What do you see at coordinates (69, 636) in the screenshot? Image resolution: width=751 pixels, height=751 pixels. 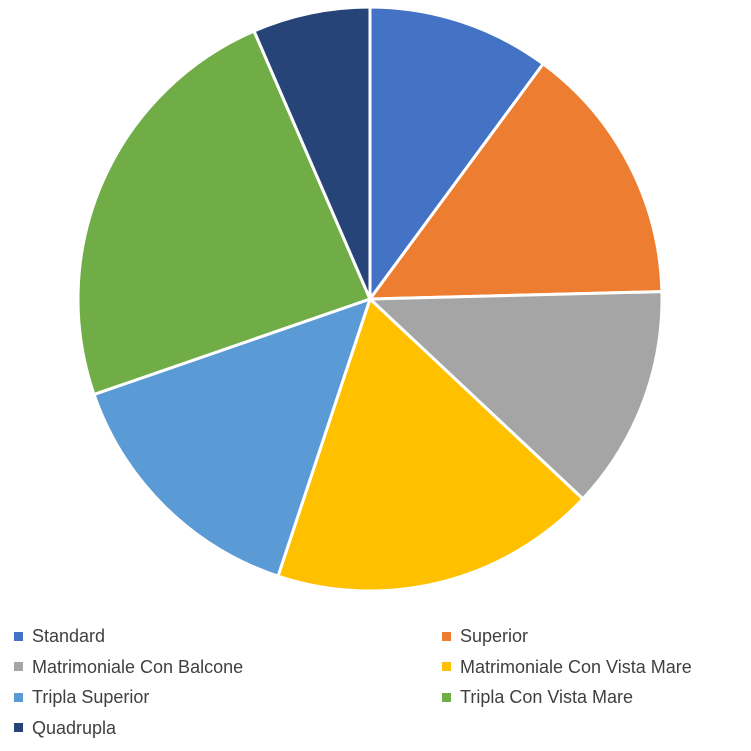 I see `legend-label-standard: Standard` at bounding box center [69, 636].